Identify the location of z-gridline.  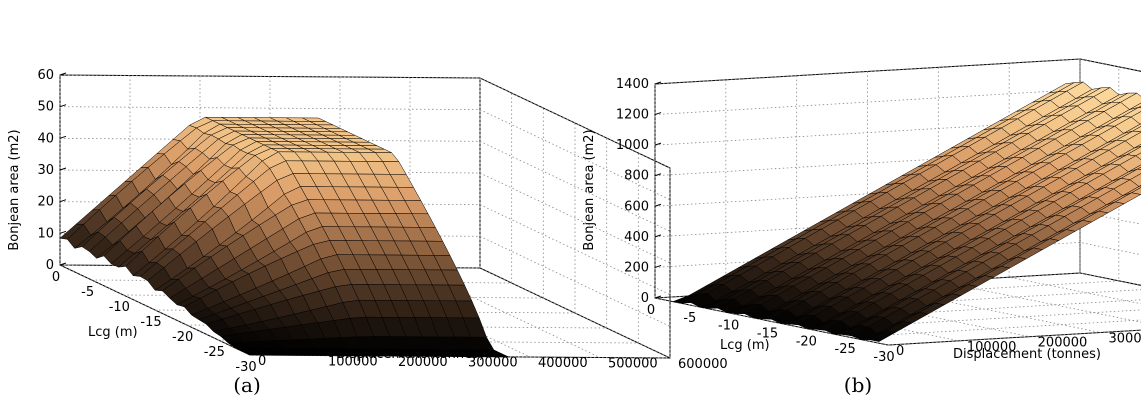
(365, 153).